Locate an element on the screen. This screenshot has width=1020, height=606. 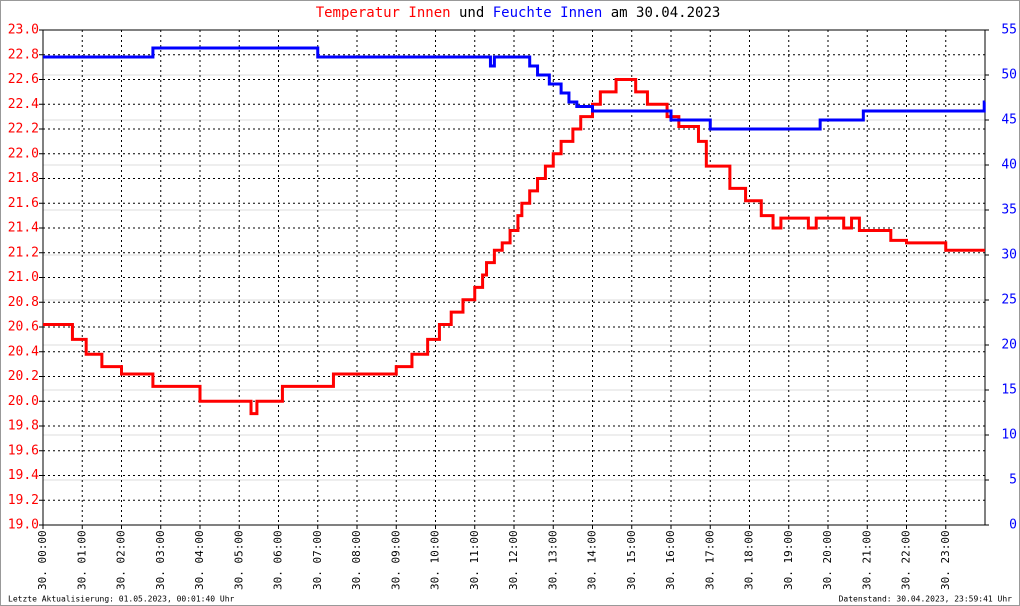
y-tick-label: 20.0 is located at coordinates (23, 401).